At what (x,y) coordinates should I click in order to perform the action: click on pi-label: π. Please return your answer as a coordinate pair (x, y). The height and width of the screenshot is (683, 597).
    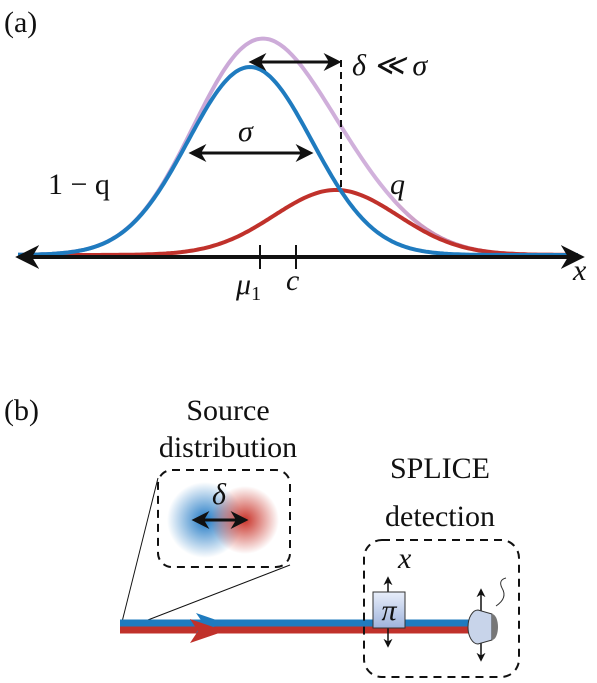
    Looking at the image, I should click on (389, 610).